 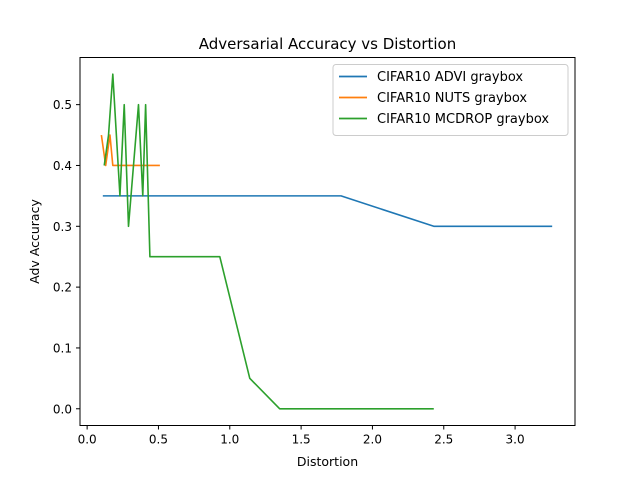 I want to click on y-tick-label: 0.0, so click(x=62, y=409).